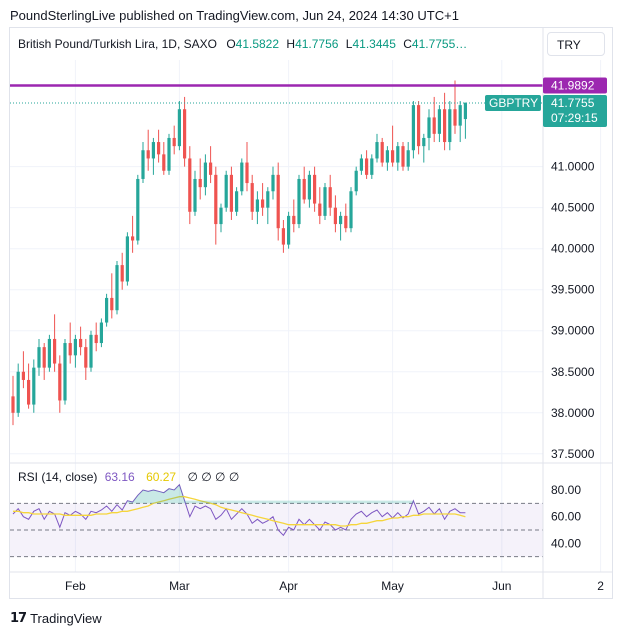 The image size is (623, 634). I want to click on high-label: H, so click(291, 44).